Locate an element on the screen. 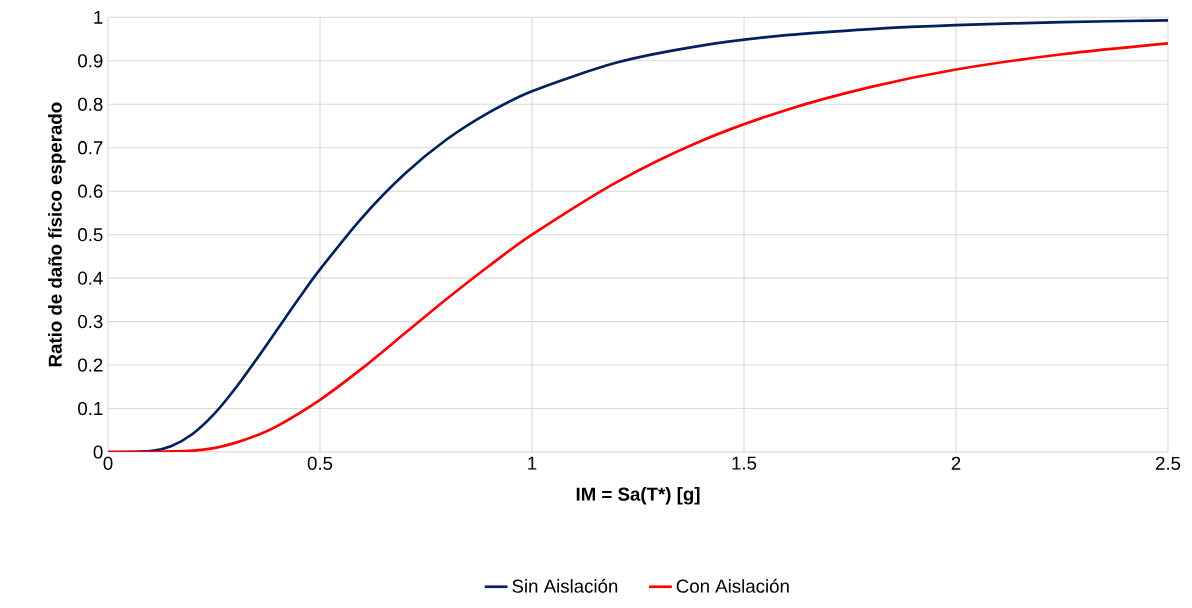  legend-label: Con Aislación is located at coordinates (732, 585).